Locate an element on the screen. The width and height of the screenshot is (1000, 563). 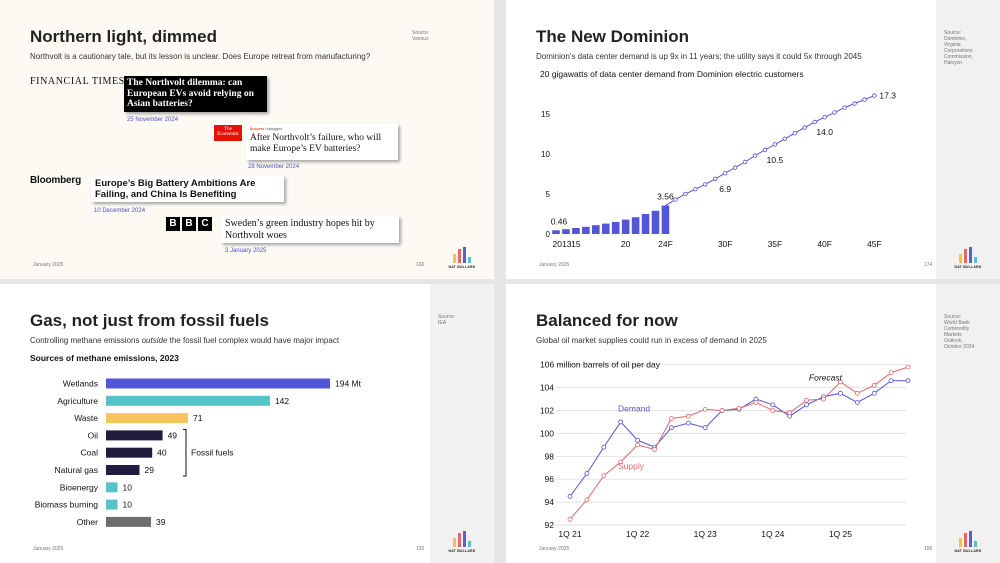
y-tick-label: 94 is located at coordinates (550, 502).